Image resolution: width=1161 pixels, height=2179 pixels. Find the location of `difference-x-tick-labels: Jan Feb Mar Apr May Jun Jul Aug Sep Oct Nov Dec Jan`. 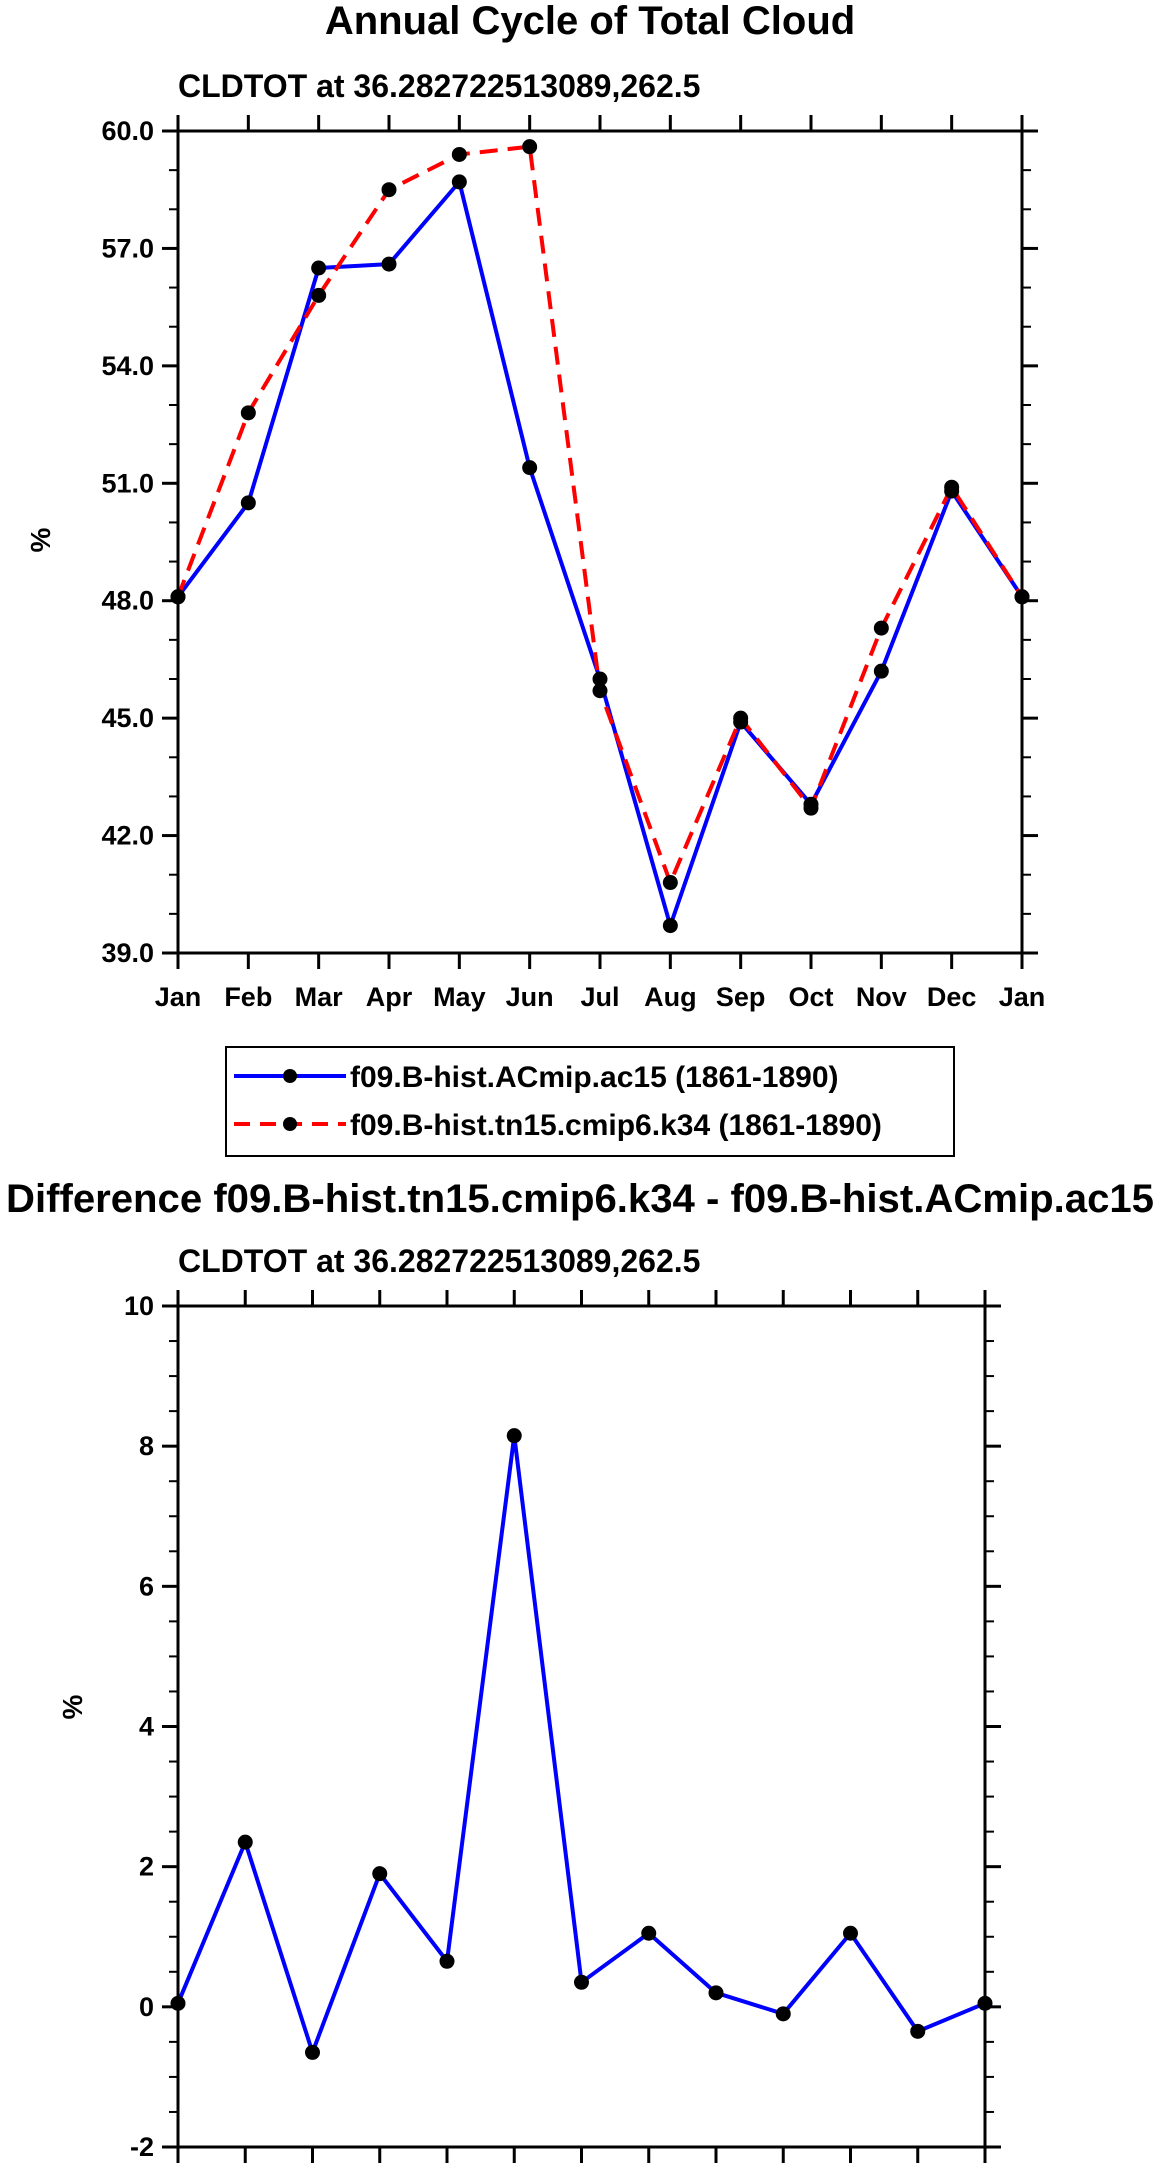

difference-x-tick-labels: Jan Feb Mar Apr May Jun Jul Aug Sep Oct Nov Dec Jan is located at coordinates (582, 2177).